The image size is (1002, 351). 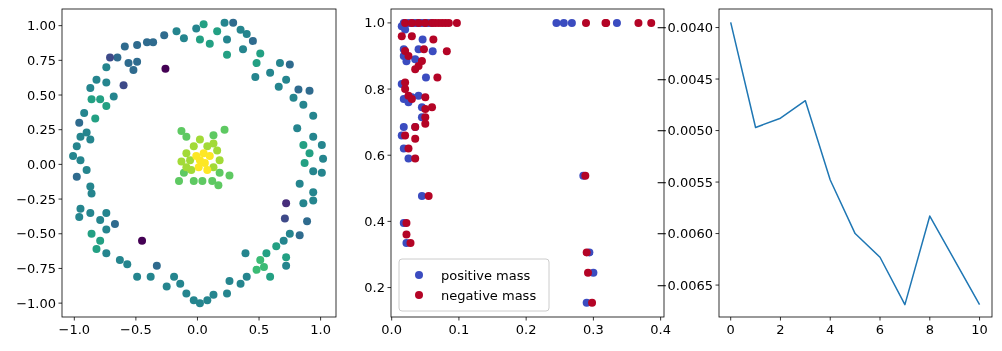 I want to click on y-tick-label: 0.2, so click(x=374, y=288).